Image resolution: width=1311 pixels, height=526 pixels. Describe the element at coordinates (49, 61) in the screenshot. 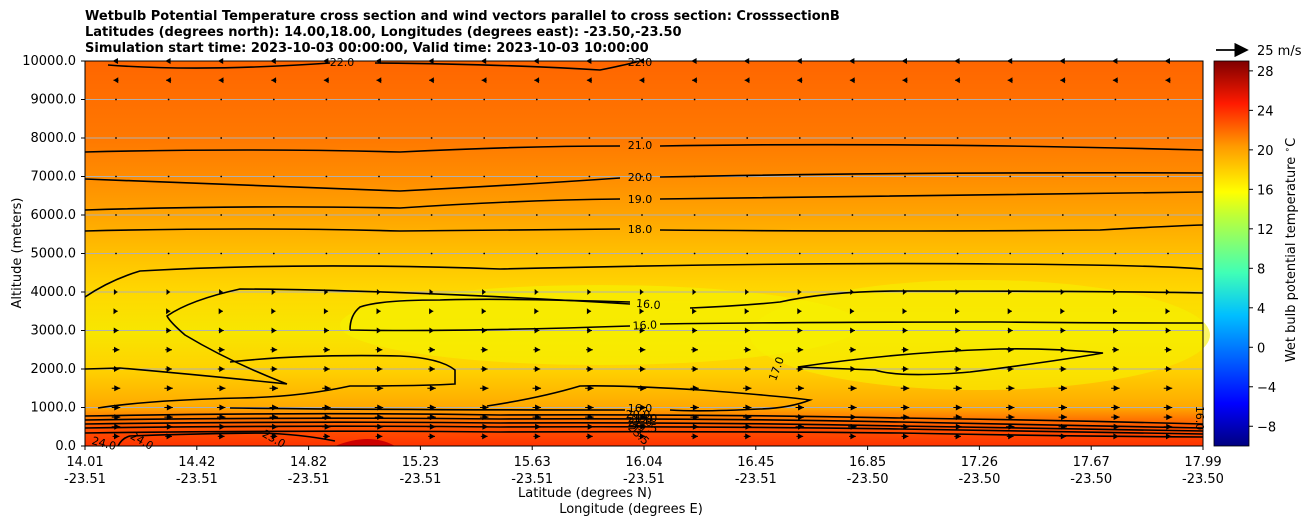

I see `y-tick-label: 10000.0` at that location.